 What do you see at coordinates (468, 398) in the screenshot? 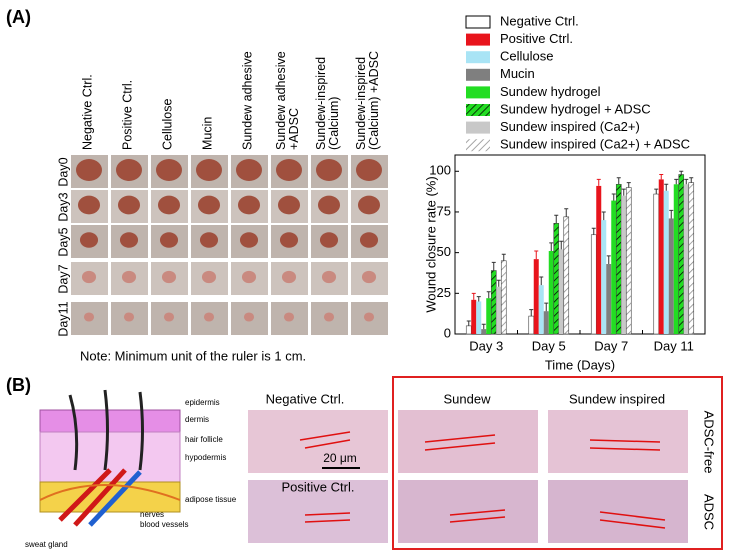
I see `micrograph-title: Sundew` at bounding box center [468, 398].